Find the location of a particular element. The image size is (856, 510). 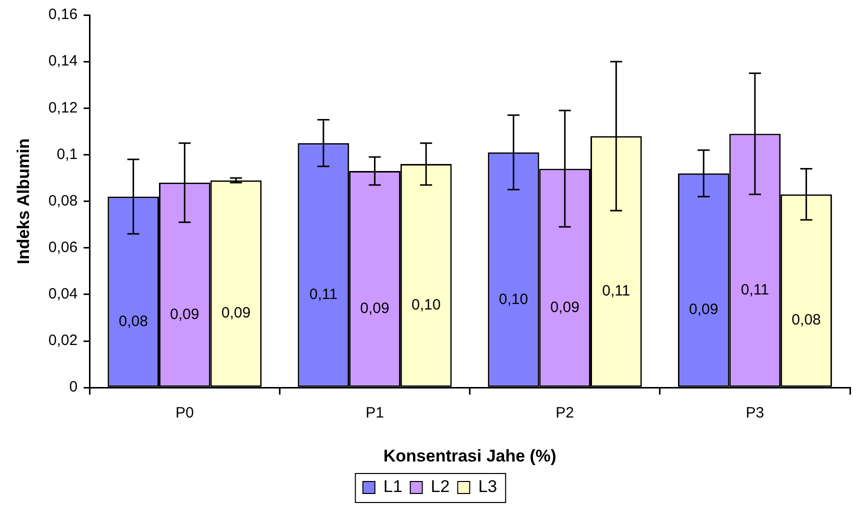

y-tick-label: 0,14 is located at coordinates (63, 61).